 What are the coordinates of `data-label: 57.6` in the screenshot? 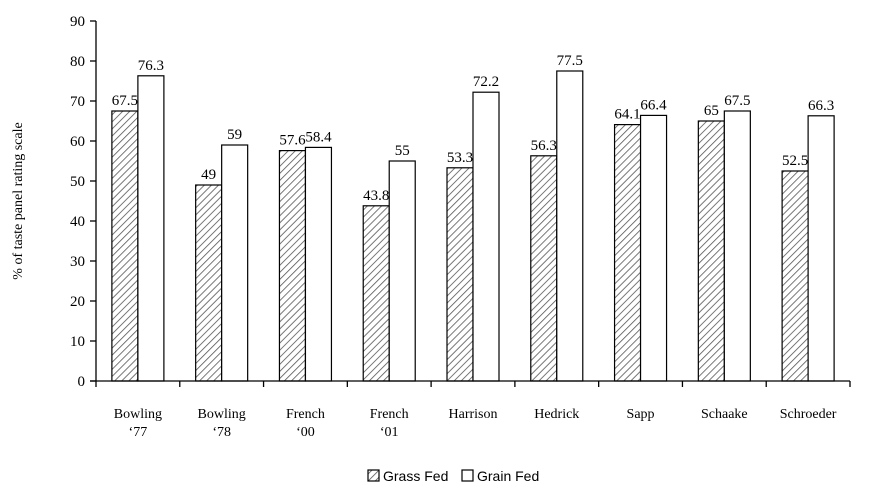 It's located at (292, 141).